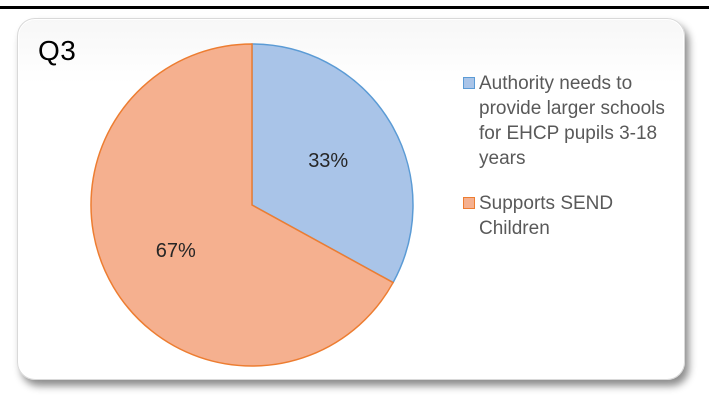  I want to click on legend-label-supports-send: Supports SEND Children, so click(546, 216).